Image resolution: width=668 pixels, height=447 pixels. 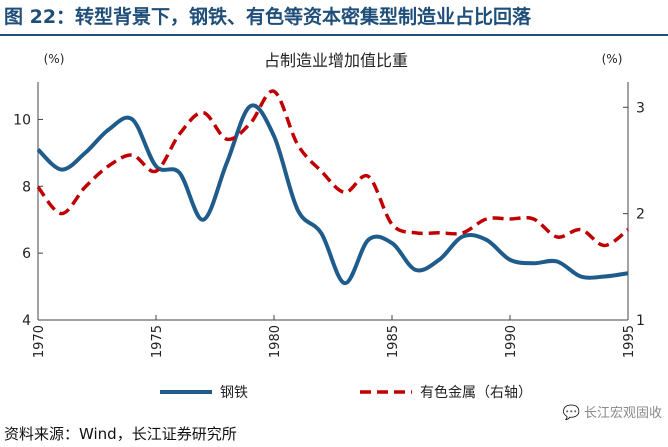 I want to click on x-tick-label: 1975, so click(x=157, y=341).